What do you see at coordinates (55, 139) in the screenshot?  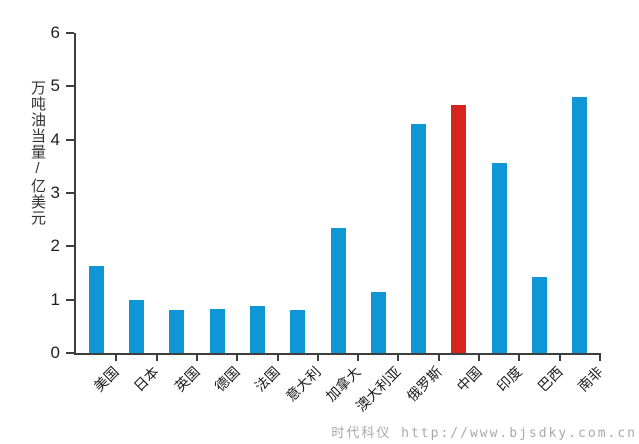 I see `y-tick-label: 4` at bounding box center [55, 139].